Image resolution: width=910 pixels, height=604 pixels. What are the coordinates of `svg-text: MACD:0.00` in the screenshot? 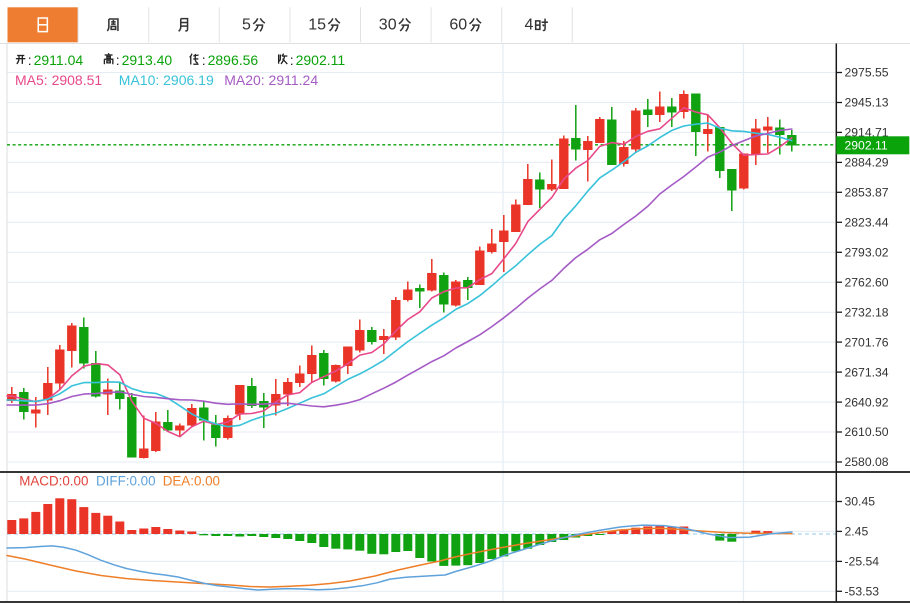 It's located at (53, 481).